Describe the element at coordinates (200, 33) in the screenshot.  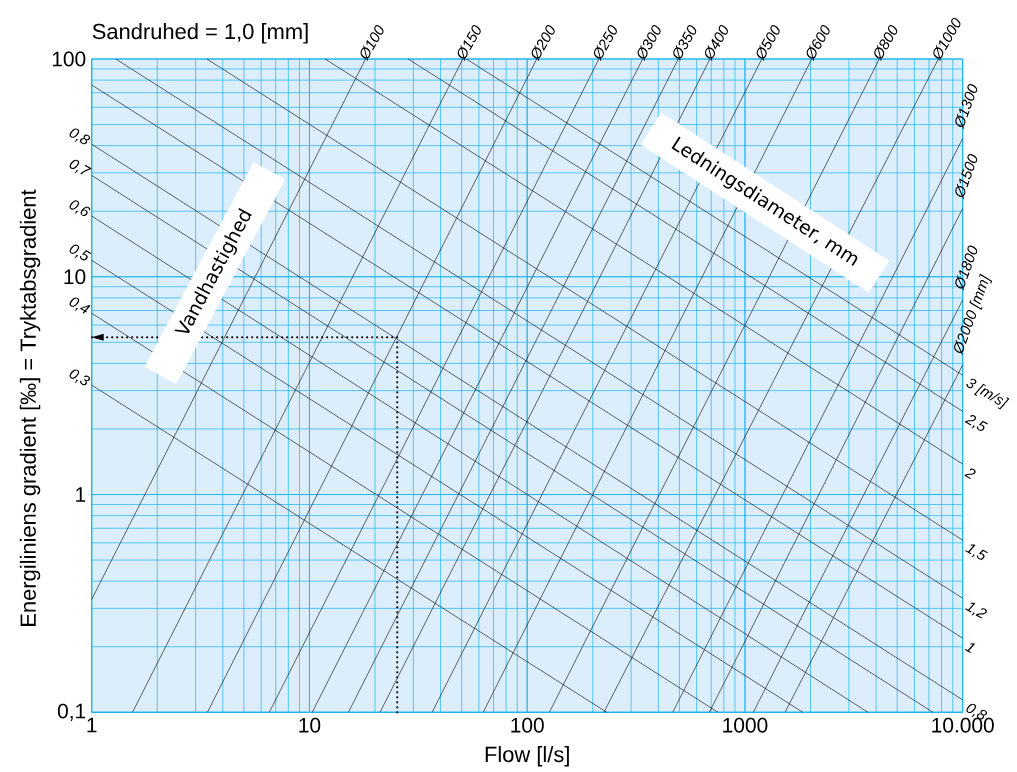
I see `chart-title: Sandruhed = 1,0 [mm]` at that location.